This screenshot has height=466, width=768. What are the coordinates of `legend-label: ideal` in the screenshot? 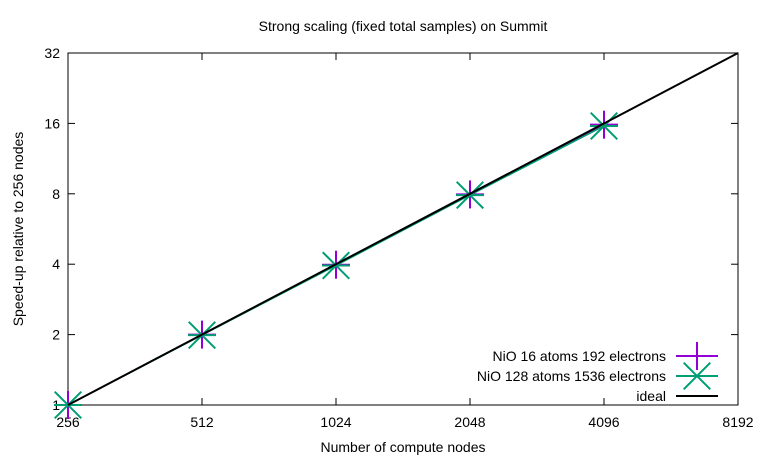 It's located at (651, 396).